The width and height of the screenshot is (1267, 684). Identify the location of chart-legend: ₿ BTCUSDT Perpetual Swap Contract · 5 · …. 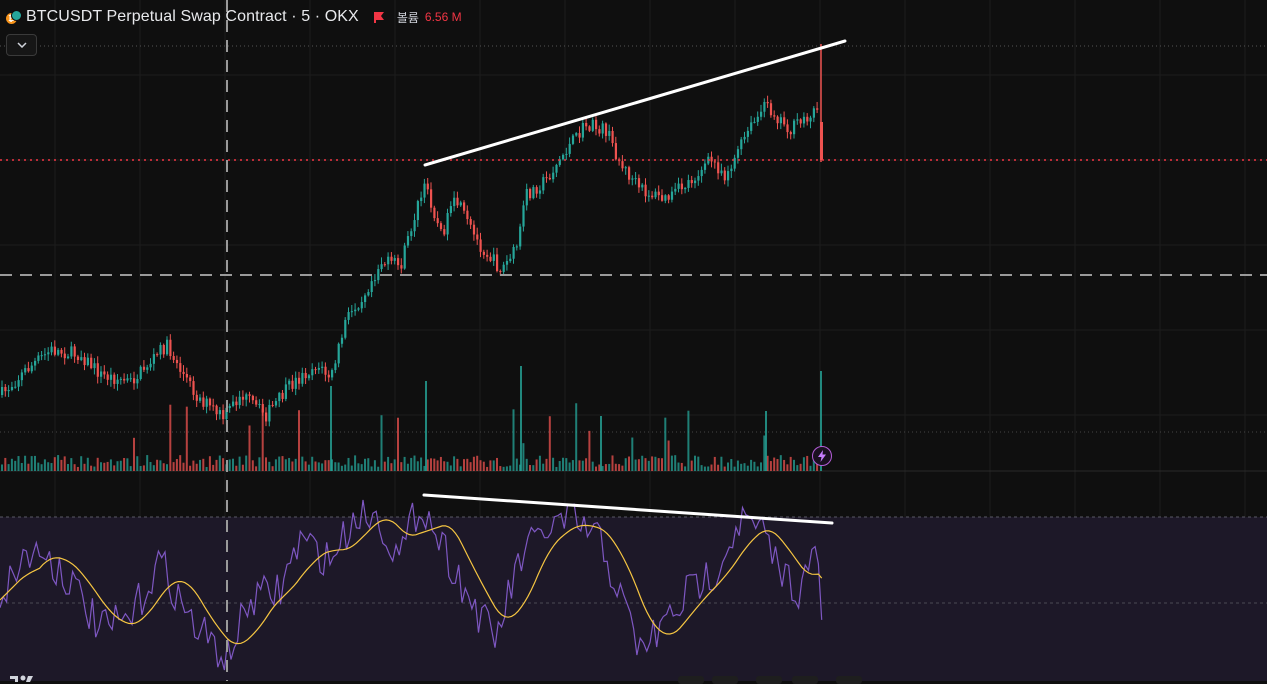
(234, 17).